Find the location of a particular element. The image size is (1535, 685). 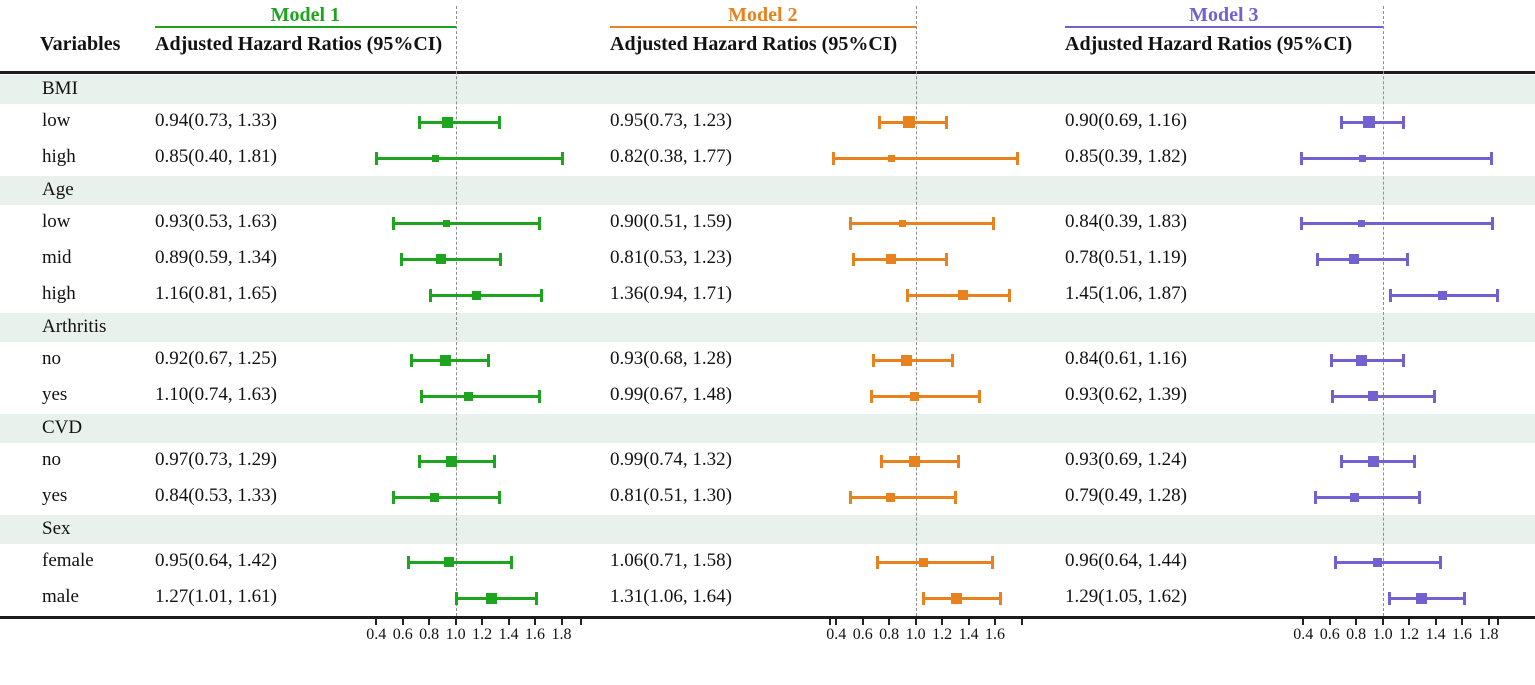

group-label: Arthritis is located at coordinates (74, 326).